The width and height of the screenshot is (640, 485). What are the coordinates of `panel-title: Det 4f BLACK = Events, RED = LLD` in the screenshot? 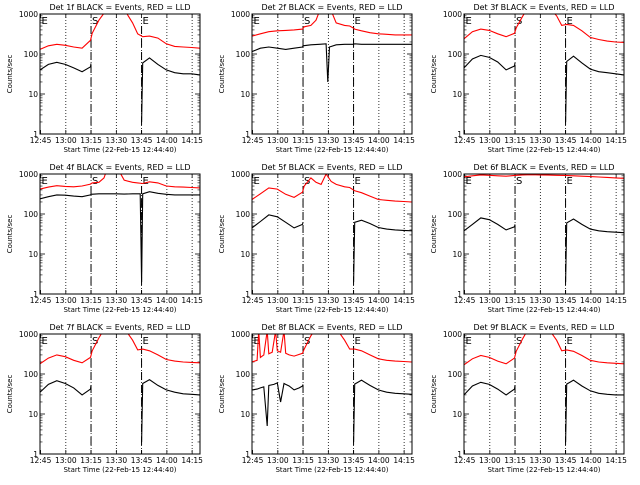 It's located at (119, 167).